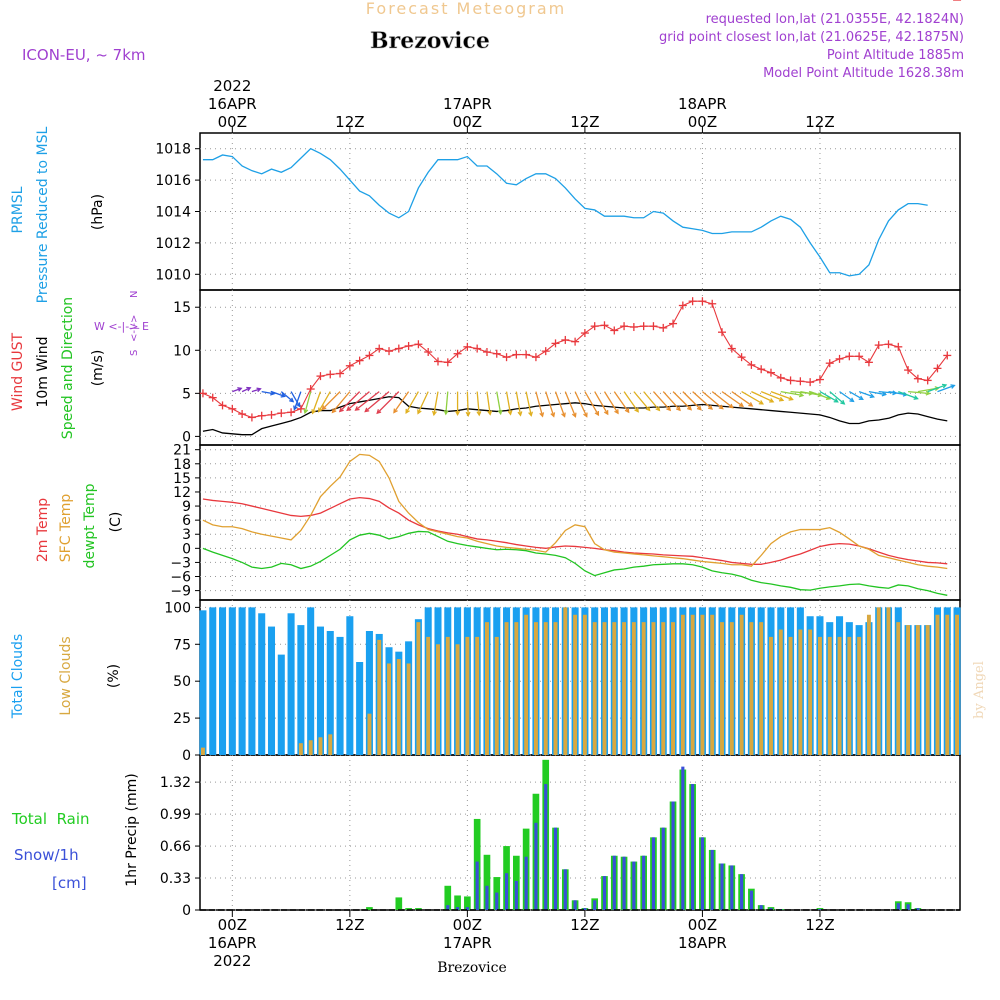  I want to click on ytick-label: 1014, so click(173, 213).